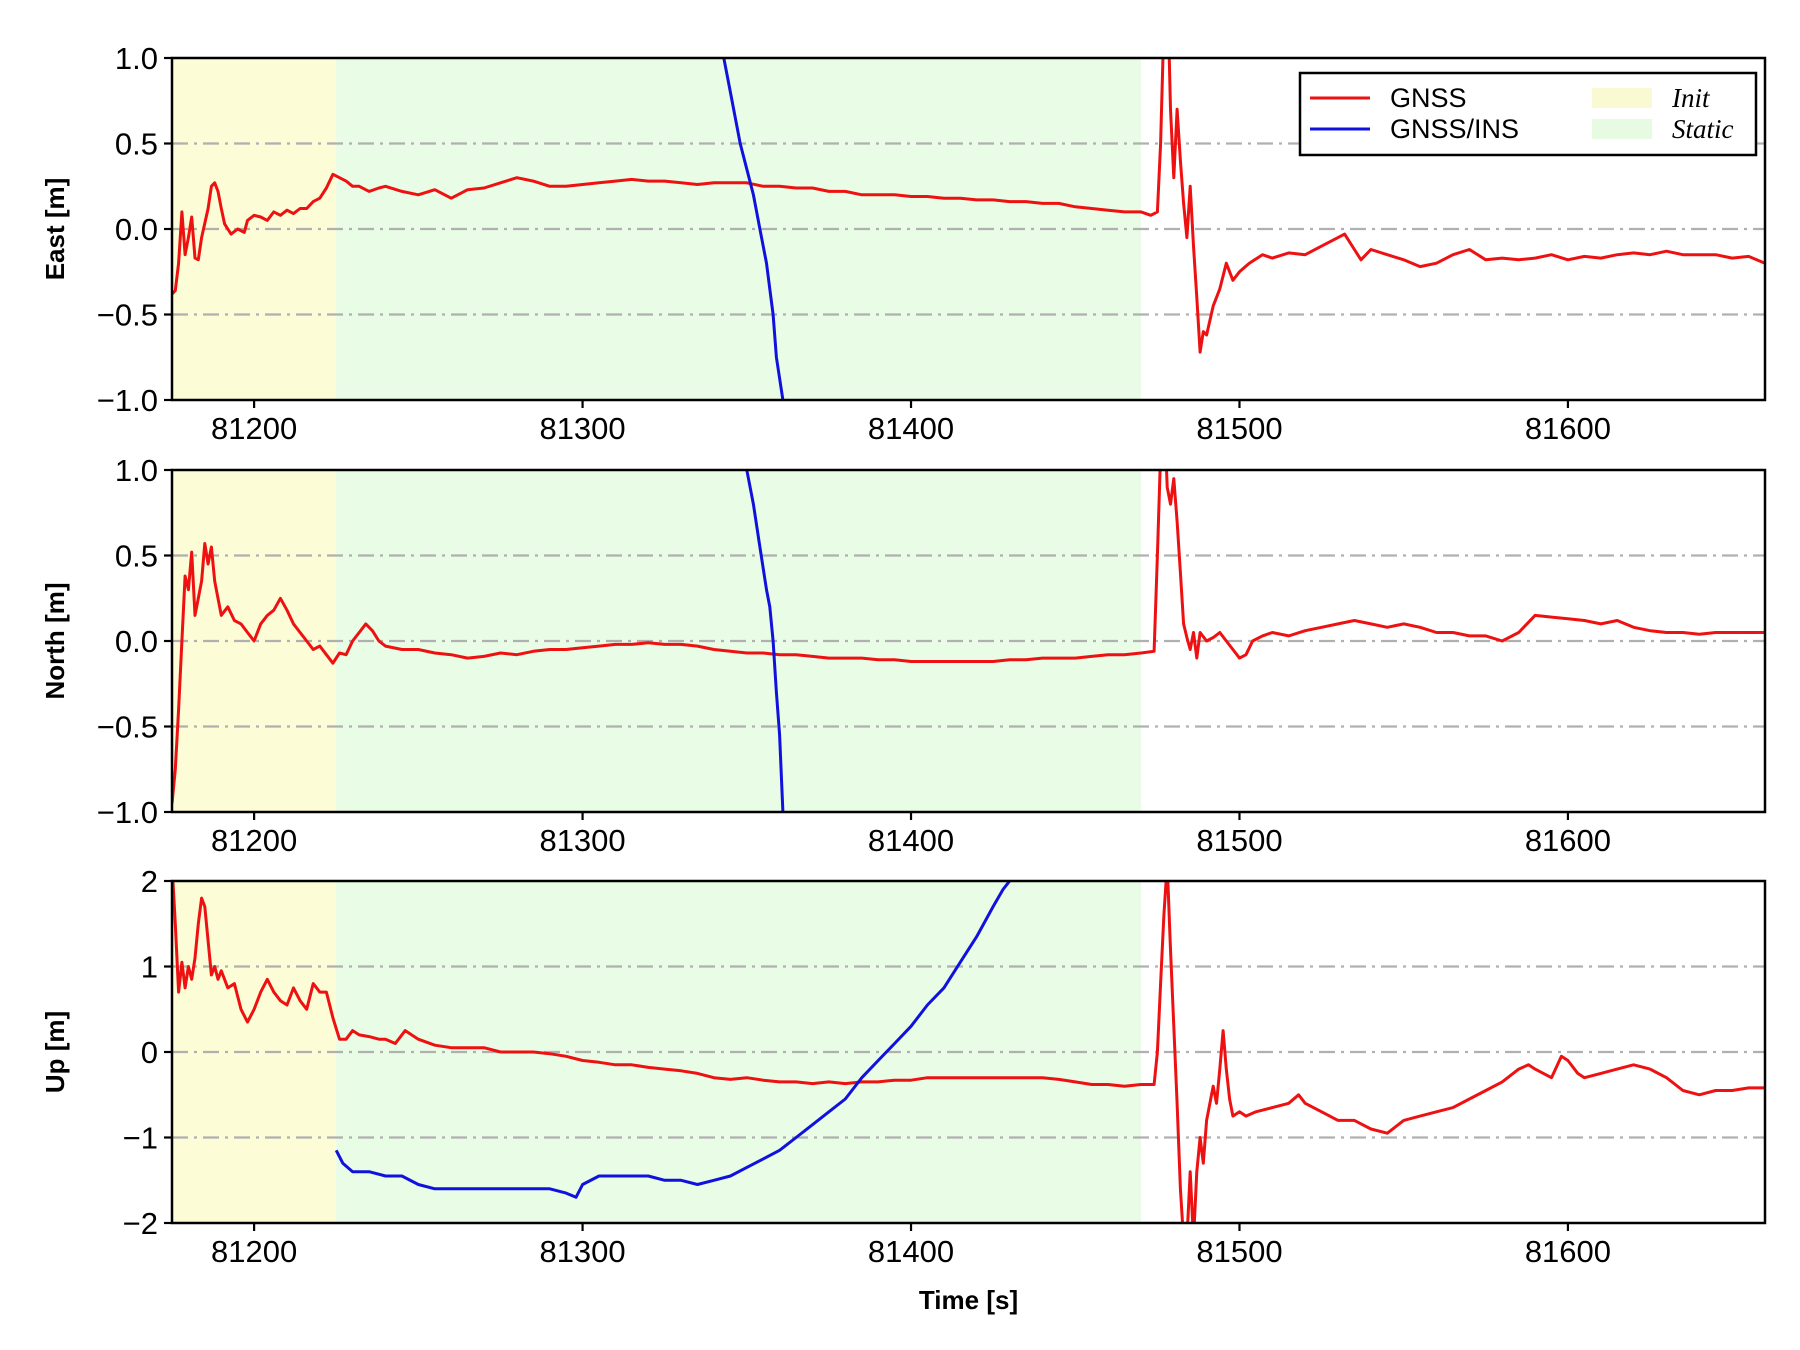 The image size is (1800, 1350). I want to click on legend-frame, so click(1528, 114).